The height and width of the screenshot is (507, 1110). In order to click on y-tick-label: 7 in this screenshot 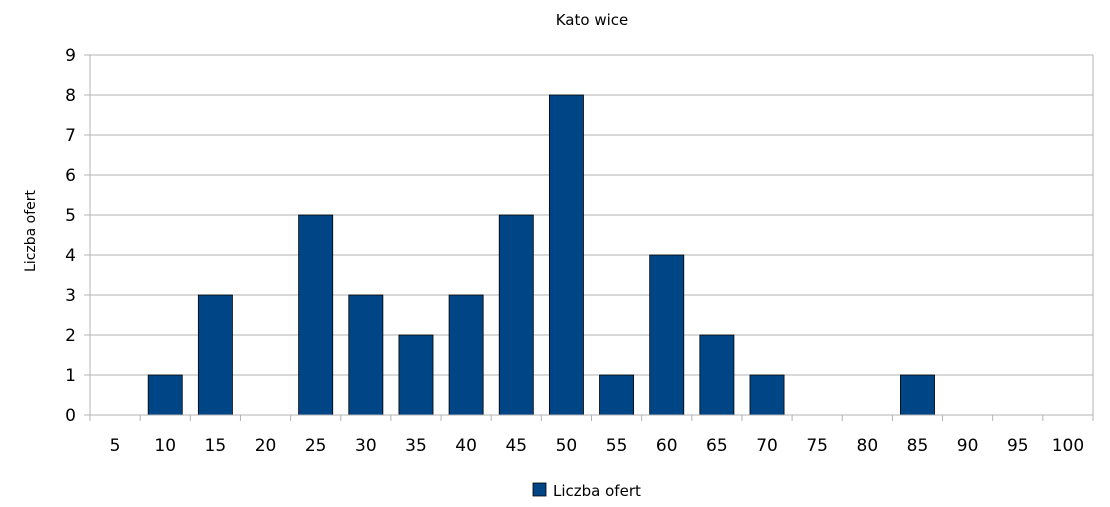, I will do `click(70, 136)`.